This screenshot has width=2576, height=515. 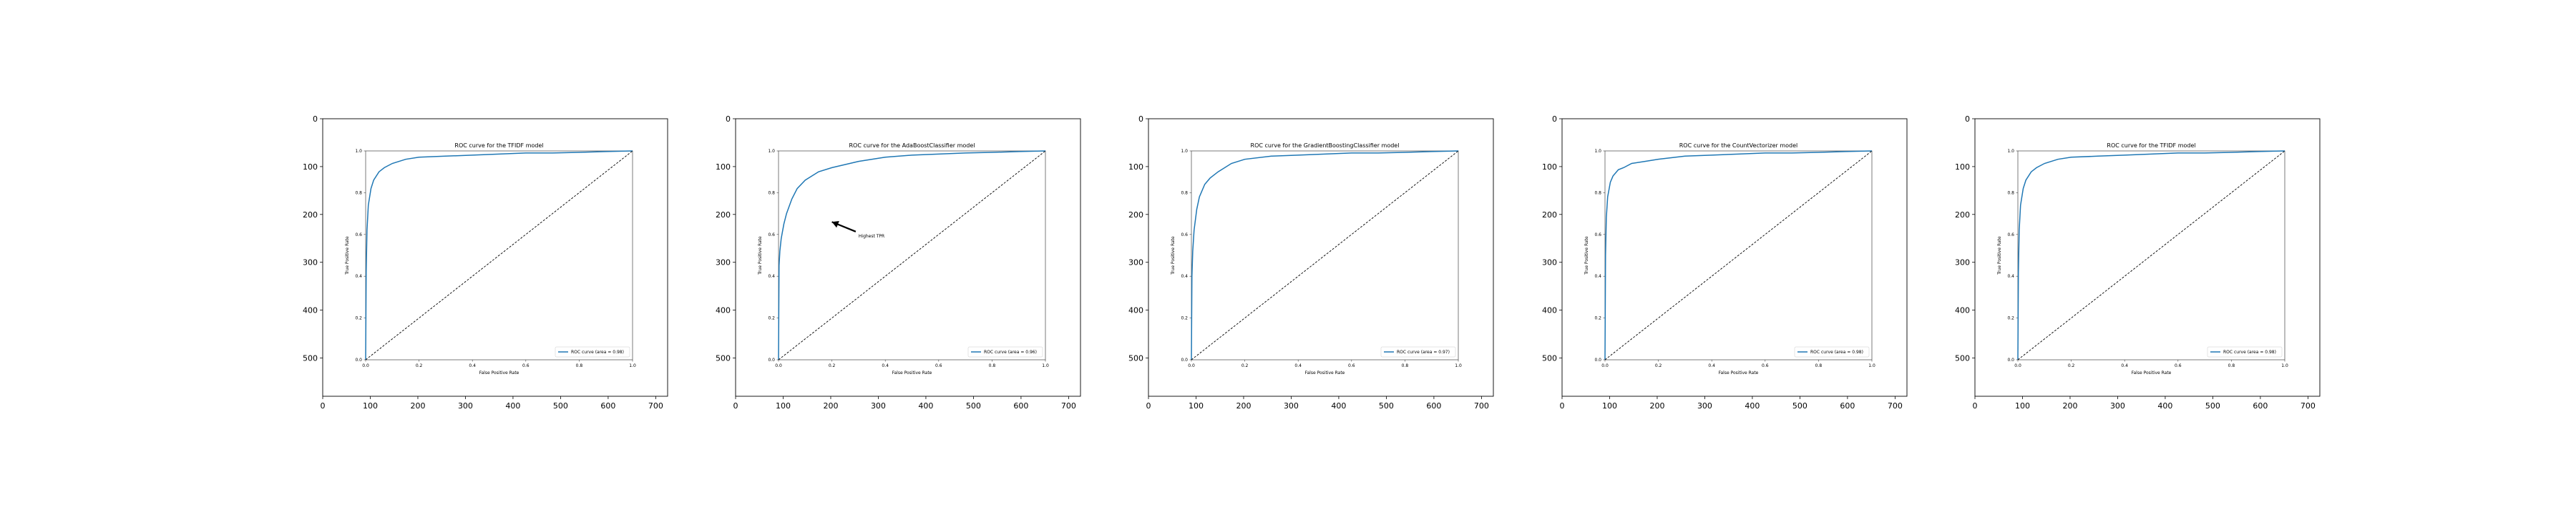 I want to click on legend-label: ROC curve (area = 0.97), so click(x=1423, y=352).